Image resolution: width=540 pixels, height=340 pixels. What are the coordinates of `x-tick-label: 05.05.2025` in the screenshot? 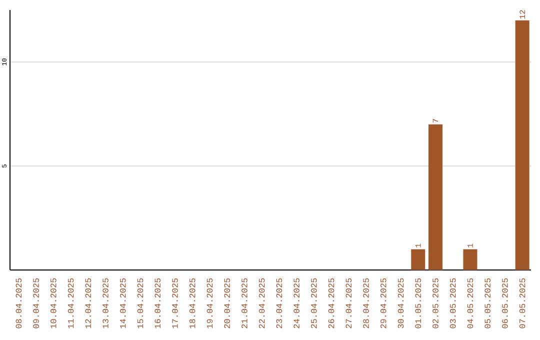 It's located at (487, 303).